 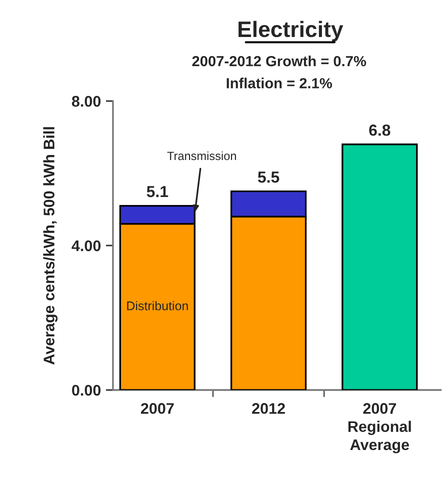 What do you see at coordinates (269, 177) in the screenshot?
I see `total-label: 5.5` at bounding box center [269, 177].